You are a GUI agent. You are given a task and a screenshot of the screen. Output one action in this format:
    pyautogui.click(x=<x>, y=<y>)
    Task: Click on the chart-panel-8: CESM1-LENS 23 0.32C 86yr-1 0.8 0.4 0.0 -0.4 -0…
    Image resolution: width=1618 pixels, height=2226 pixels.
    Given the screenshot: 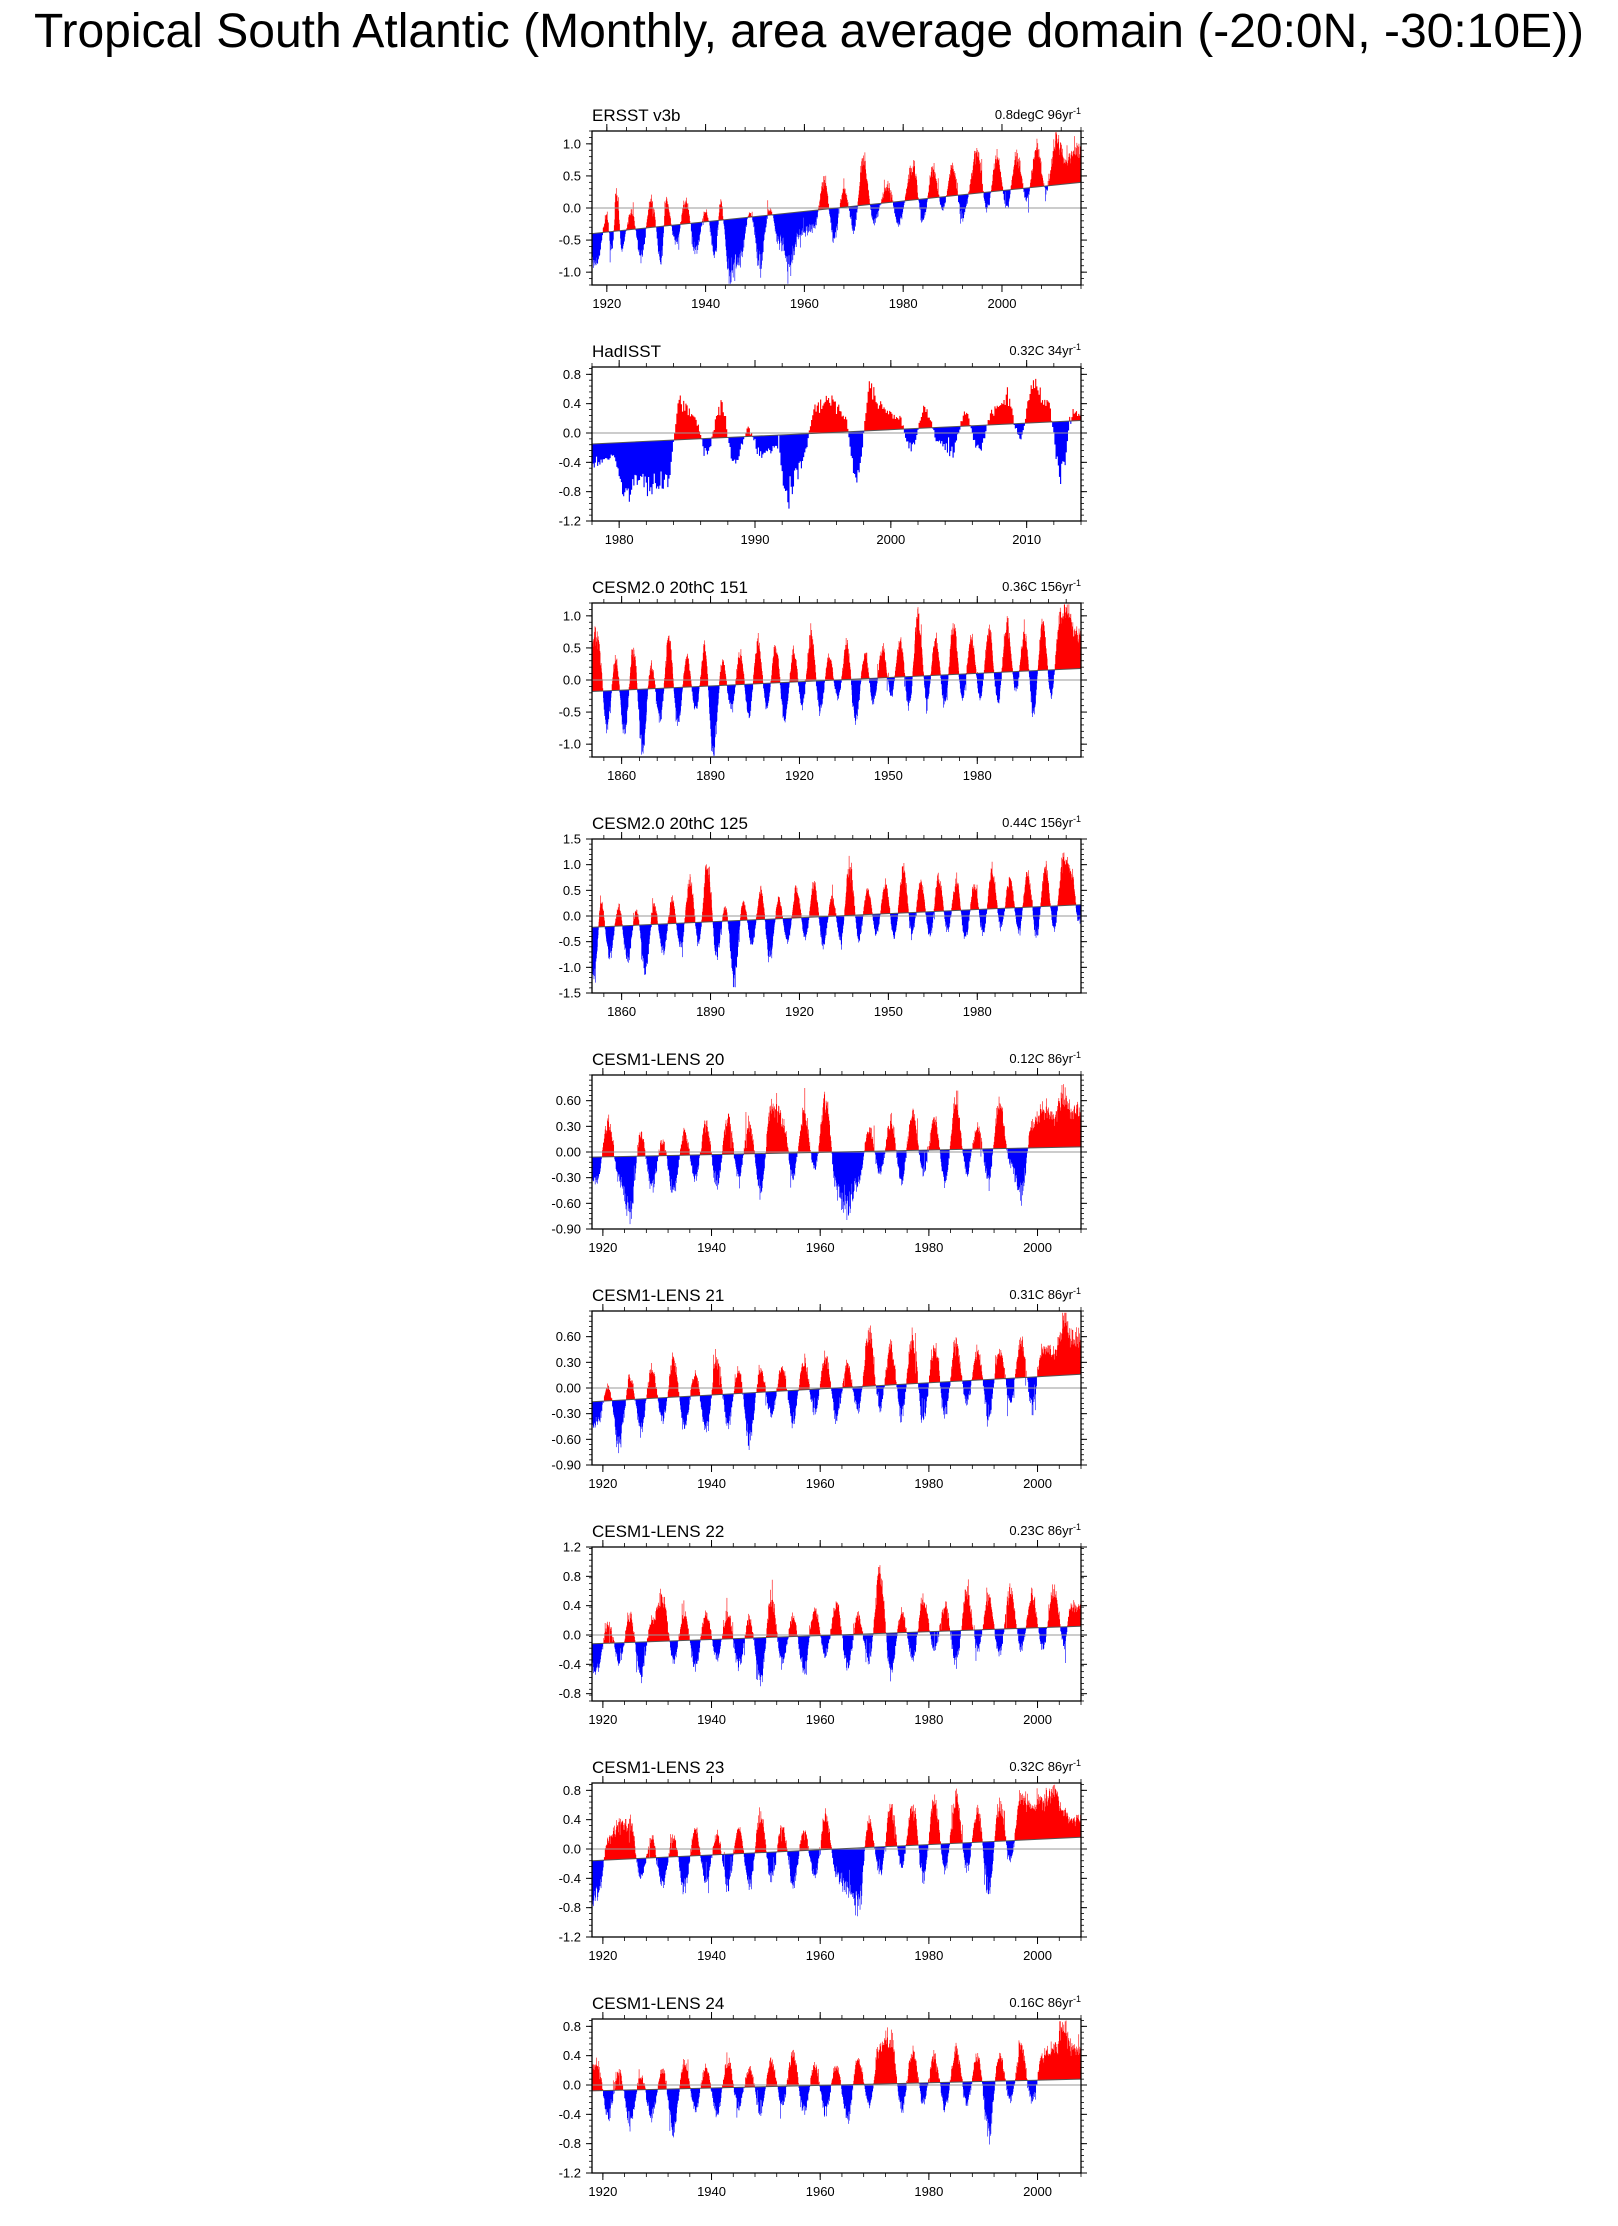 What is the action you would take?
    pyautogui.click(x=809, y=1867)
    